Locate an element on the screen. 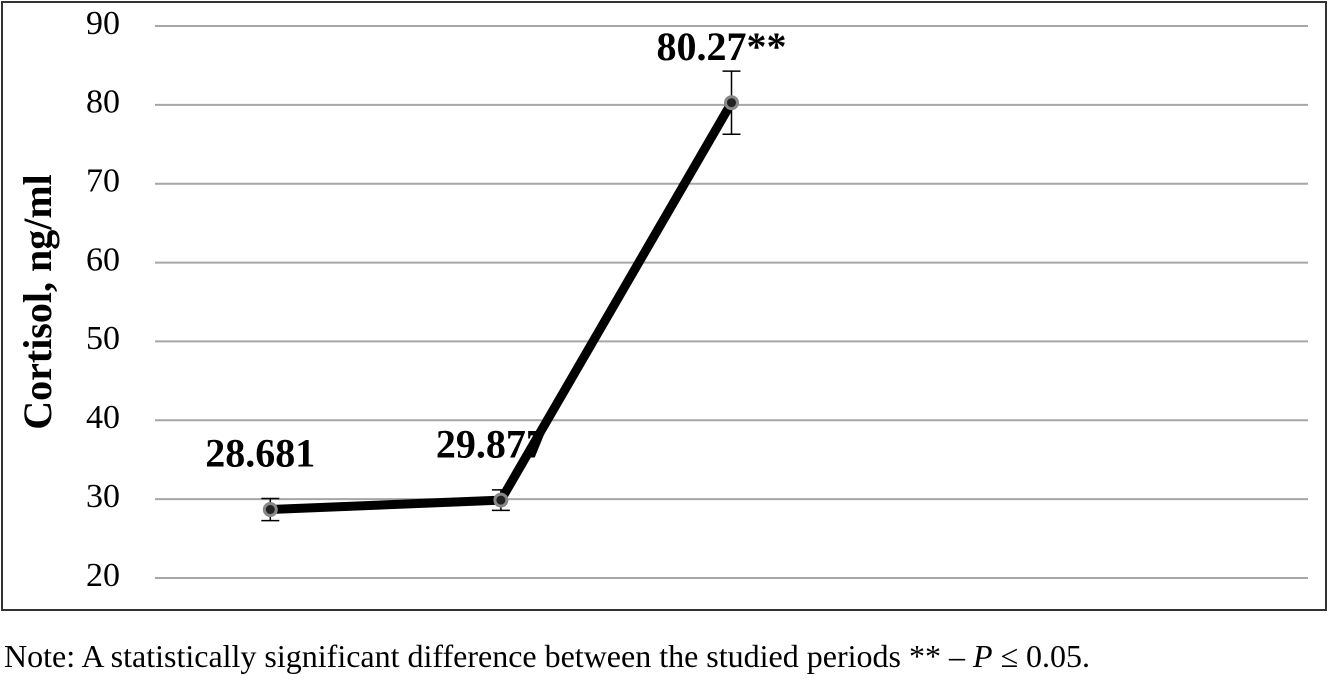  note-text: ≤ 0.05. is located at coordinates (1041, 656).